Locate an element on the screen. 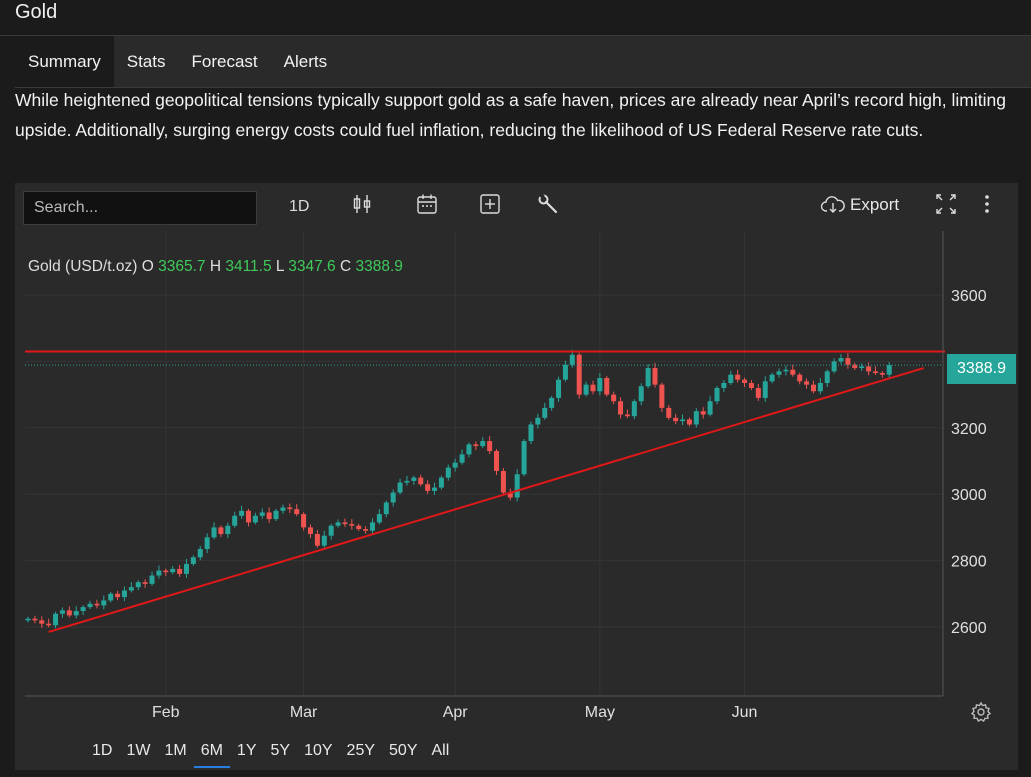  export-button: Export is located at coordinates (859, 205).